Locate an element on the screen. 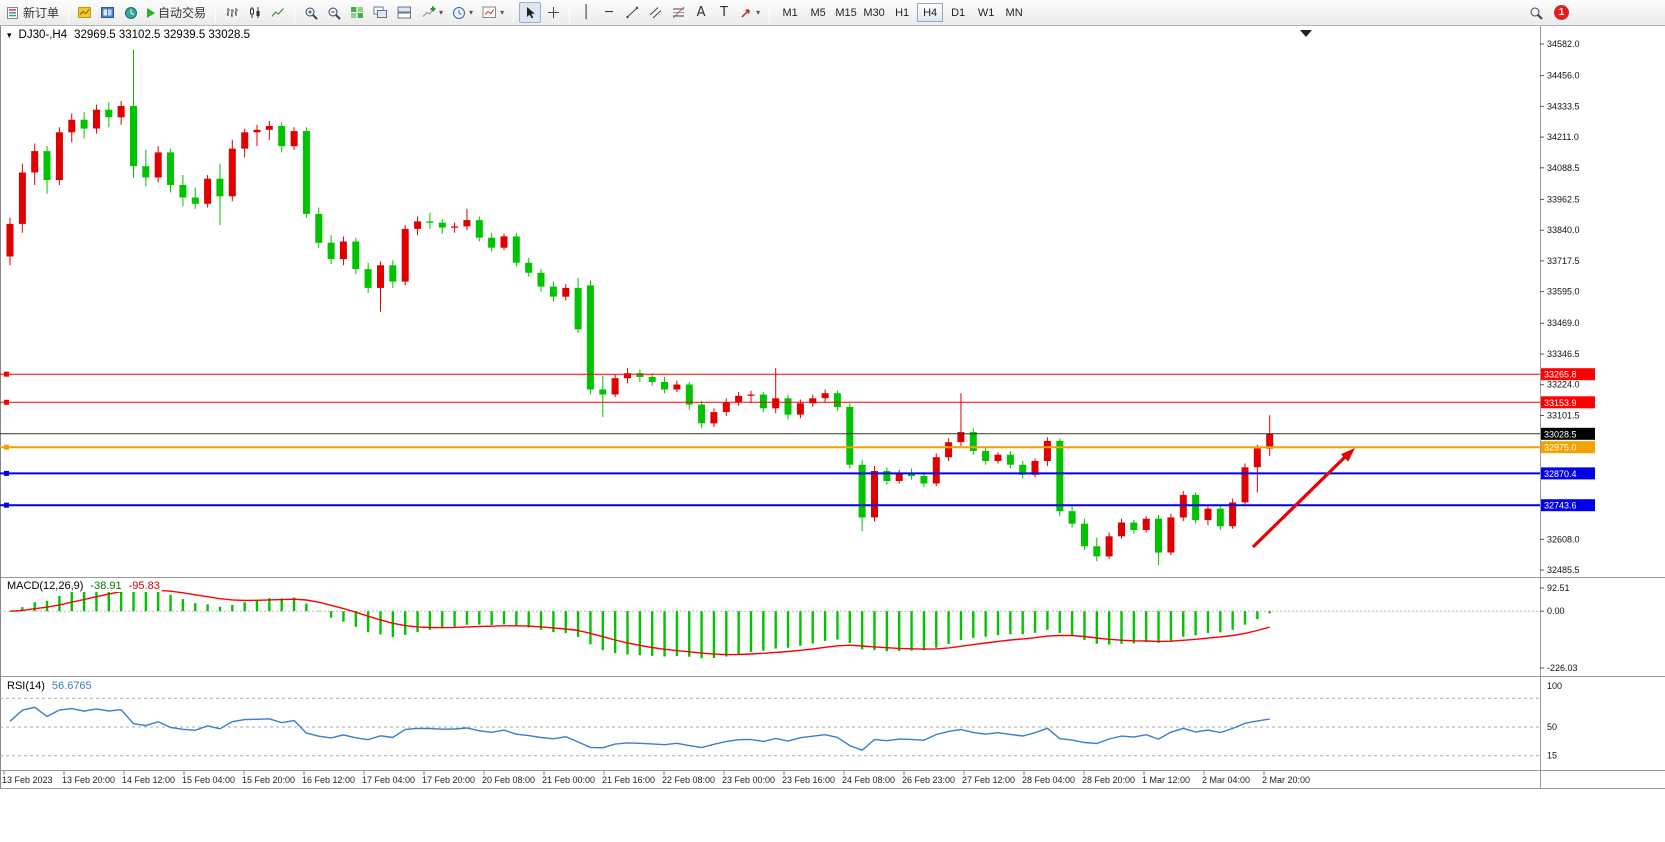  vertical-line-icon: │ is located at coordinates (586, 12).